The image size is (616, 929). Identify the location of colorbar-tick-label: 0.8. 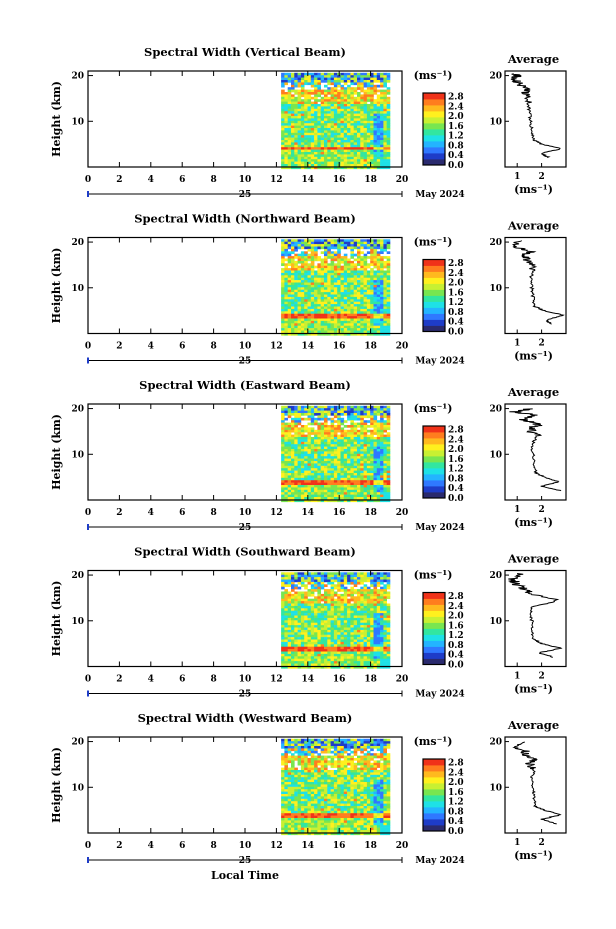
(456, 479).